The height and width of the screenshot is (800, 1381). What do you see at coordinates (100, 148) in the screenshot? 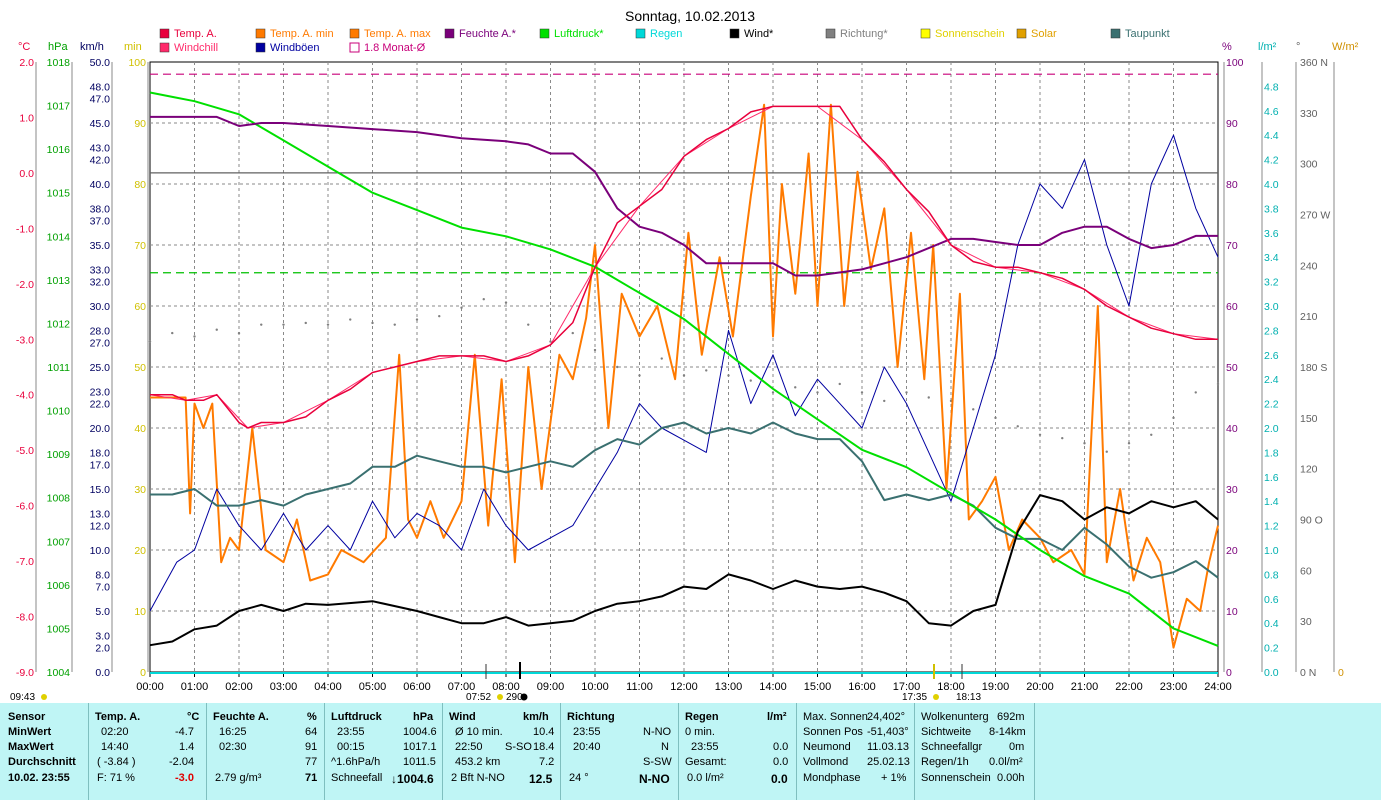
I see `tick-wind_kmh: 43.0` at bounding box center [100, 148].